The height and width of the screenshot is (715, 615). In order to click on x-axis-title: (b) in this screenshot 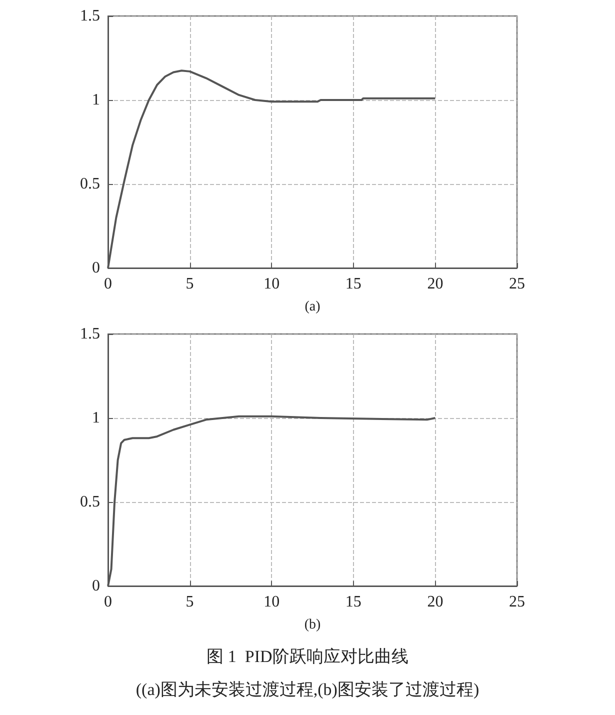, I will do `click(312, 625)`.